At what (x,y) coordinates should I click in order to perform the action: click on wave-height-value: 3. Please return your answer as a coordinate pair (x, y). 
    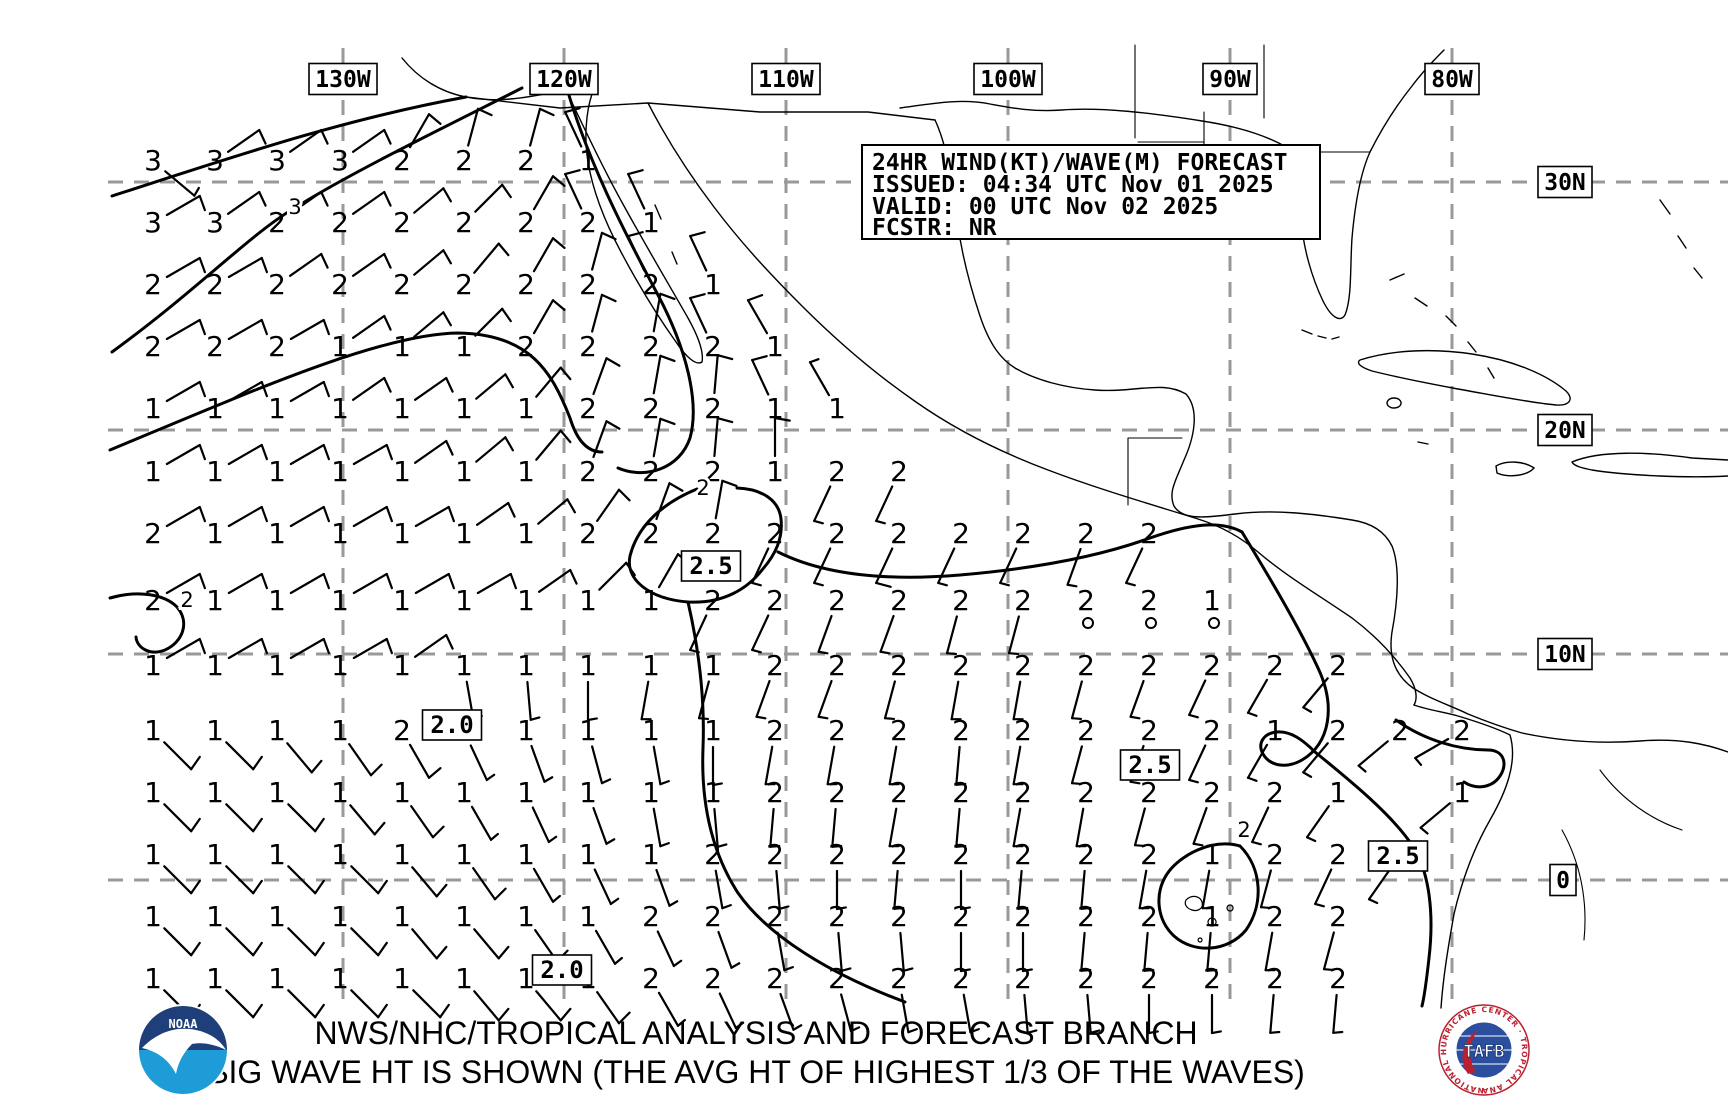
    Looking at the image, I should click on (215, 222).